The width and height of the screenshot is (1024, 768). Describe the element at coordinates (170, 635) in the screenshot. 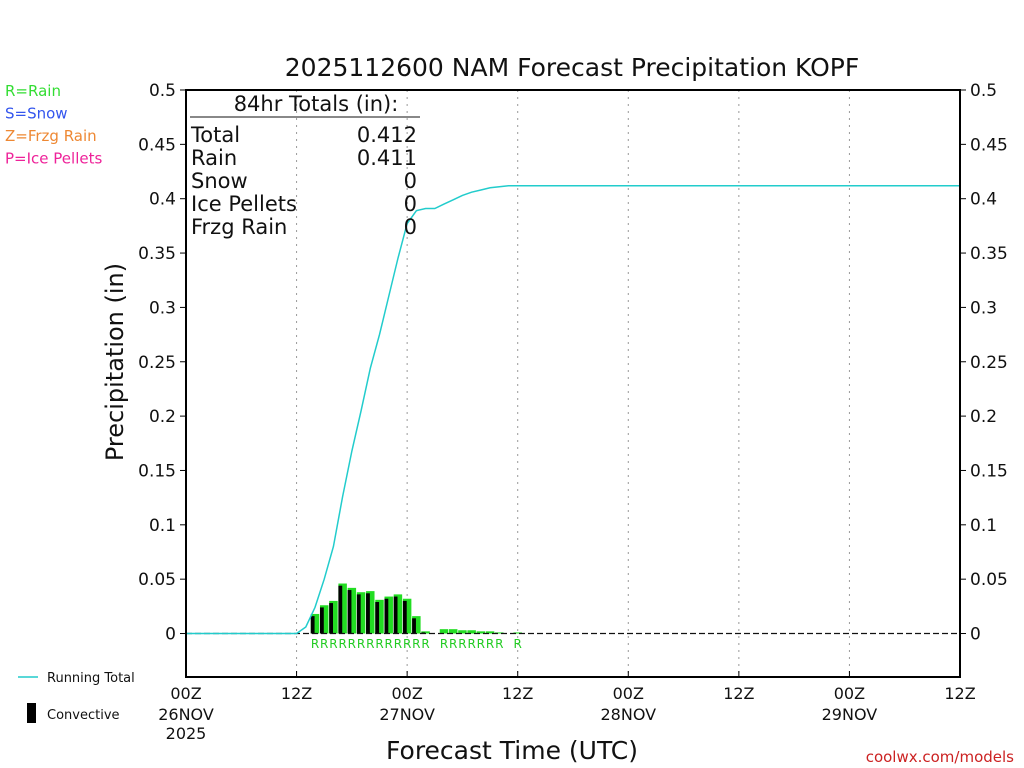

I see `y-tick-label: 0` at that location.